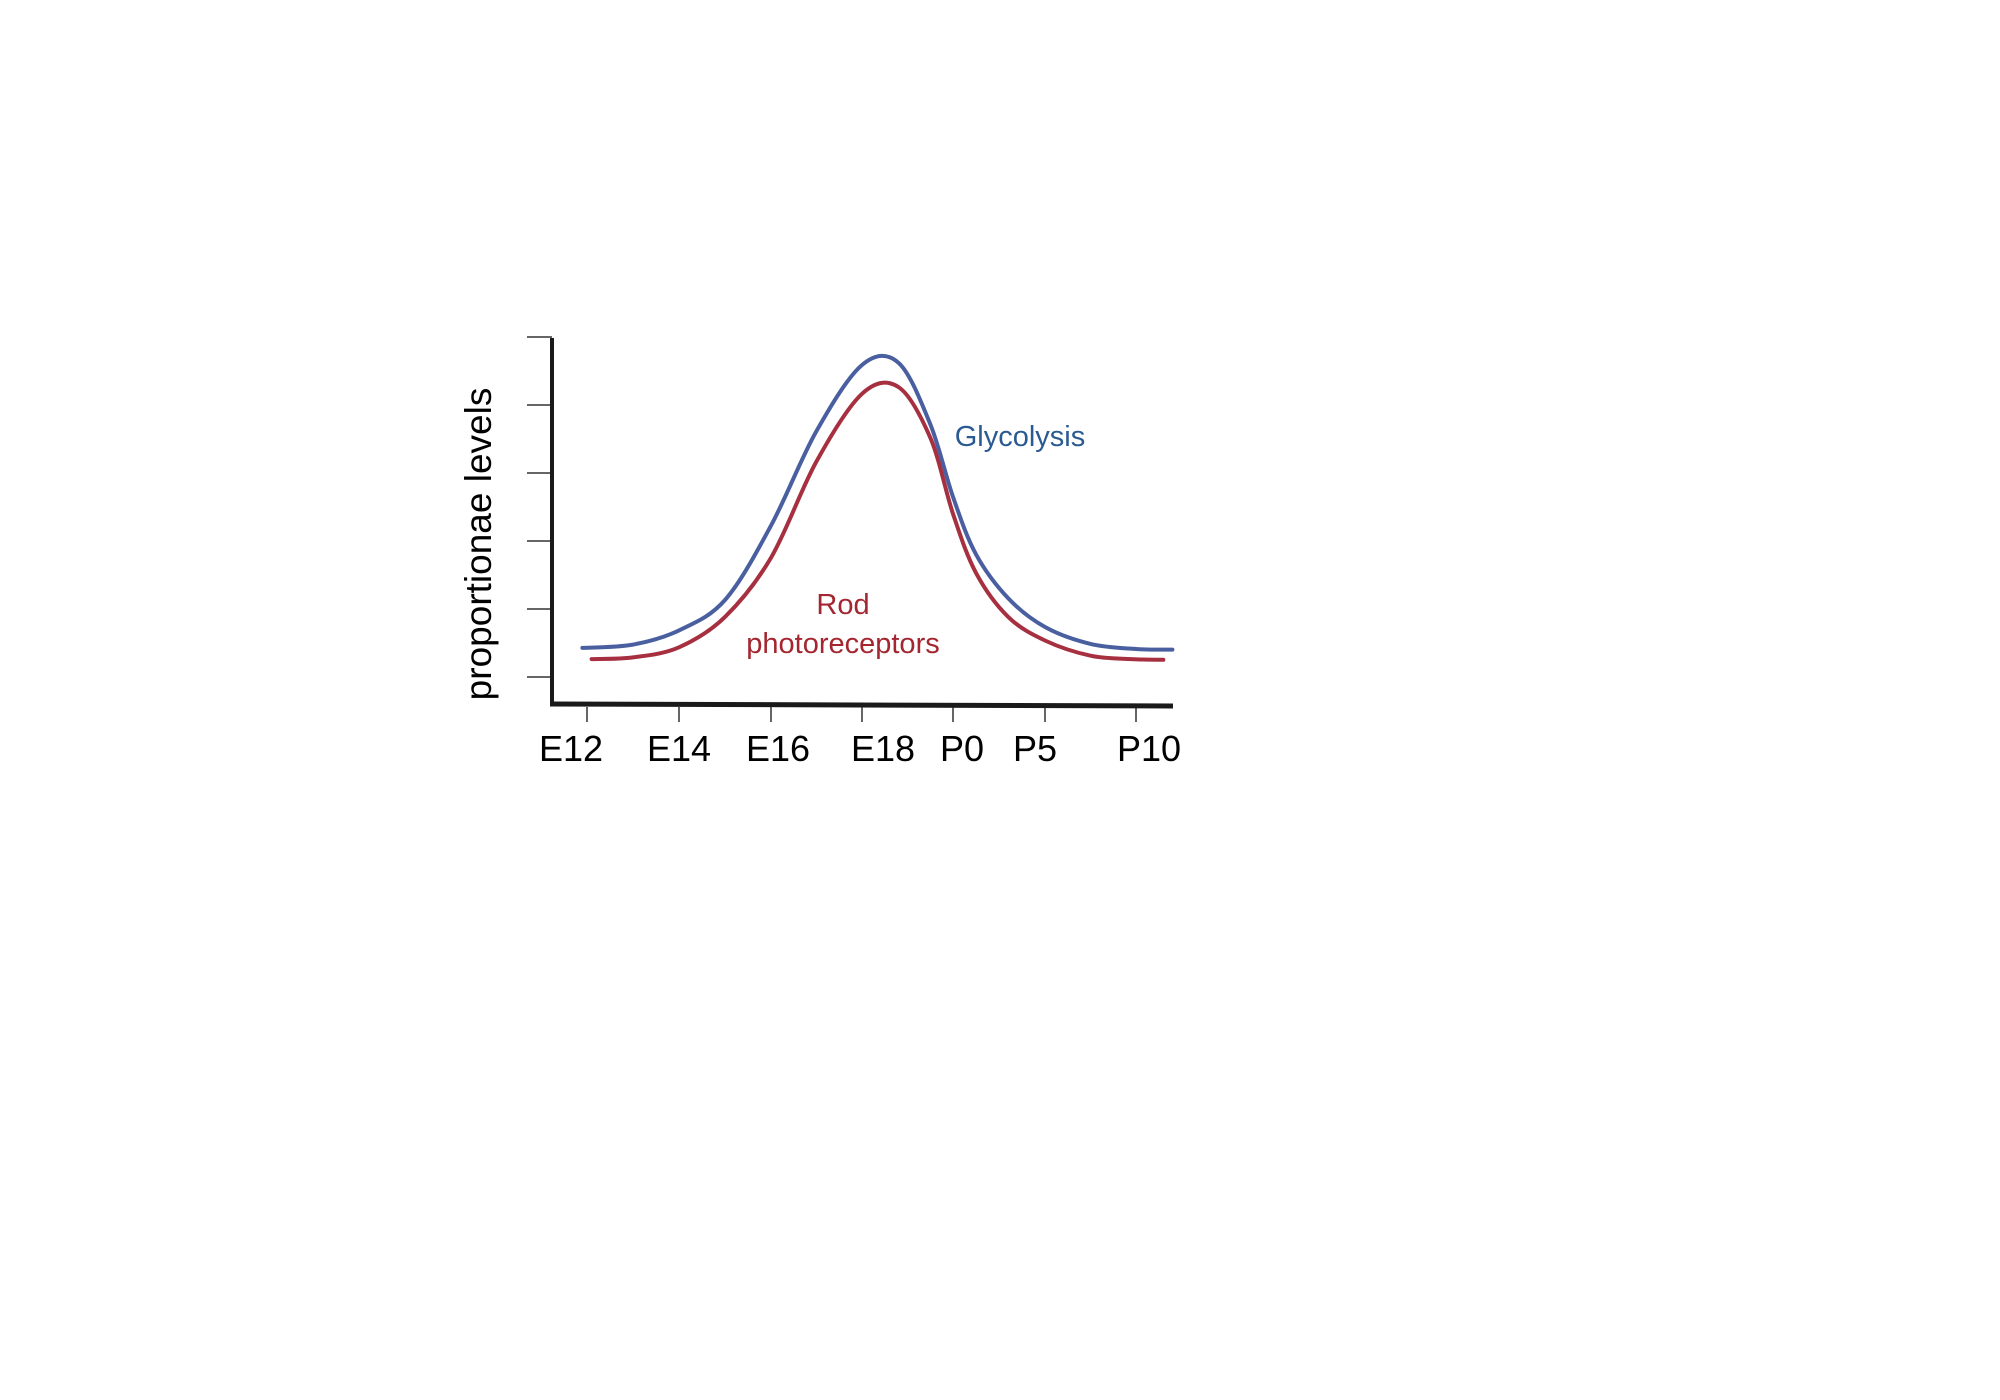 The width and height of the screenshot is (2000, 1400). Describe the element at coordinates (1149, 748) in the screenshot. I see `x-tick-label-P10: P10` at that location.